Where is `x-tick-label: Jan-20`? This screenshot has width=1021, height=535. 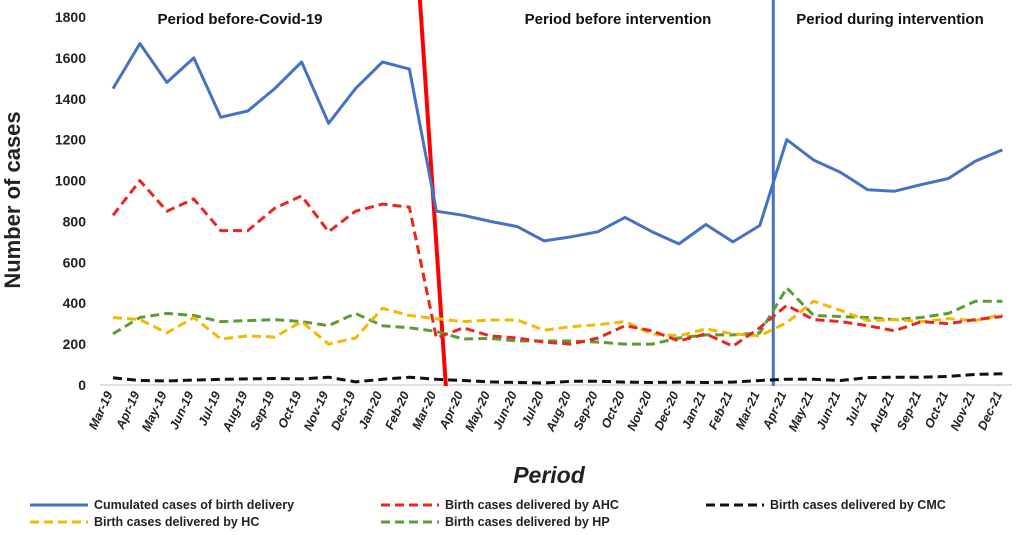 x-tick-label: Jan-20 is located at coordinates (370, 410).